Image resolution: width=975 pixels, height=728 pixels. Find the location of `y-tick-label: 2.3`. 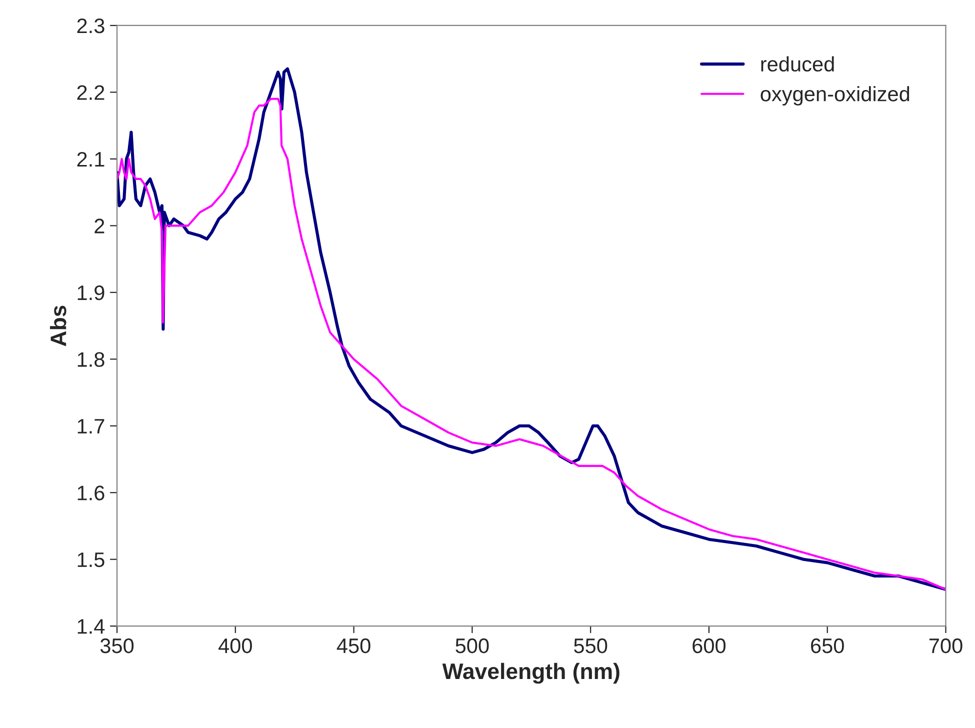

y-tick-label: 2.3 is located at coordinates (90, 26).